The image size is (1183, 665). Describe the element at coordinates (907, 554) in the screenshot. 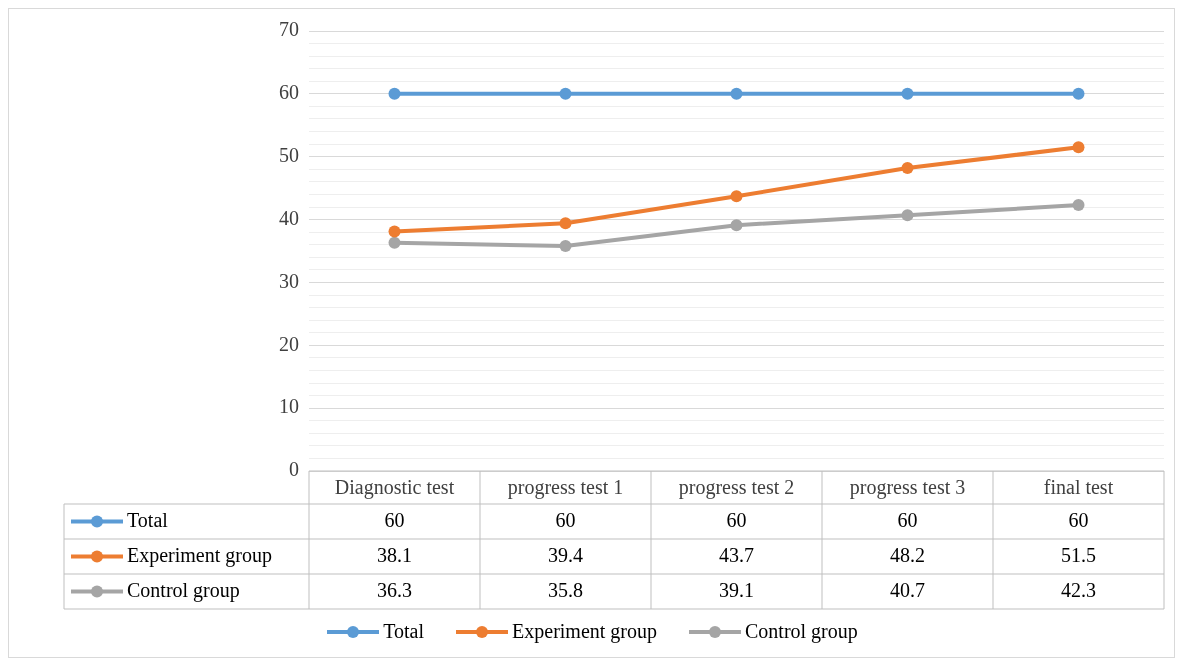

I see `data-label: 48.2` at that location.